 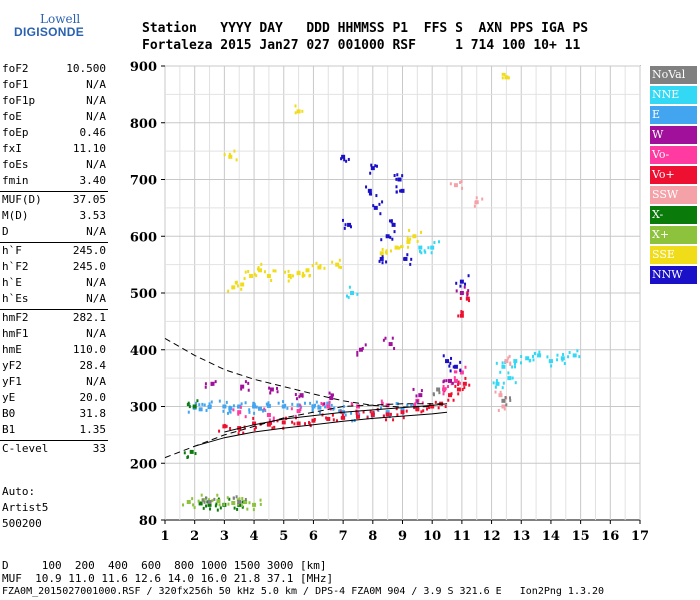 What do you see at coordinates (372, 536) in the screenshot?
I see `x-tick-label: 8` at bounding box center [372, 536].